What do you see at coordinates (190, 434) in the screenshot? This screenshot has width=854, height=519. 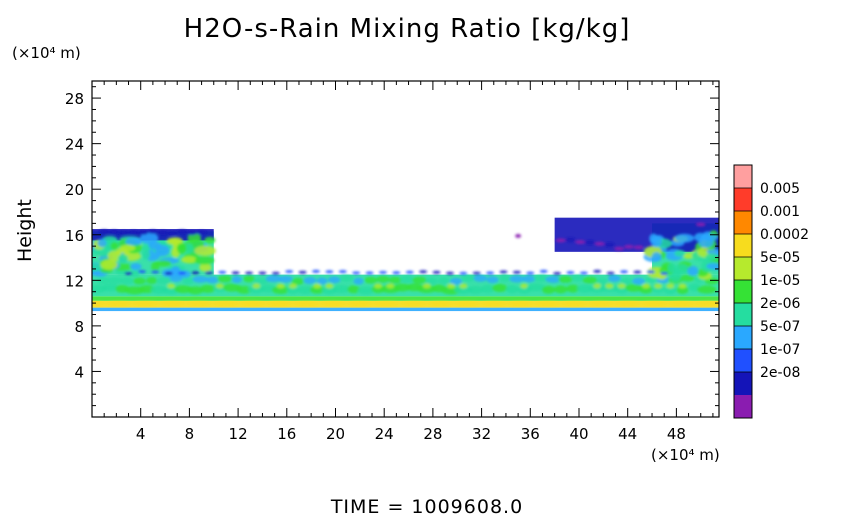 I see `x-tick-label: 8` at bounding box center [190, 434].